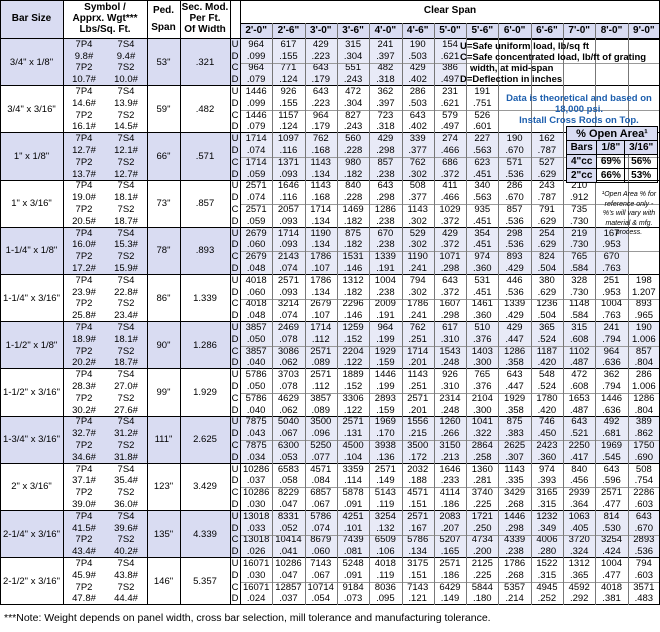 The height and width of the screenshot is (632, 660). I want to click on value: 1646, so click(288, 186).